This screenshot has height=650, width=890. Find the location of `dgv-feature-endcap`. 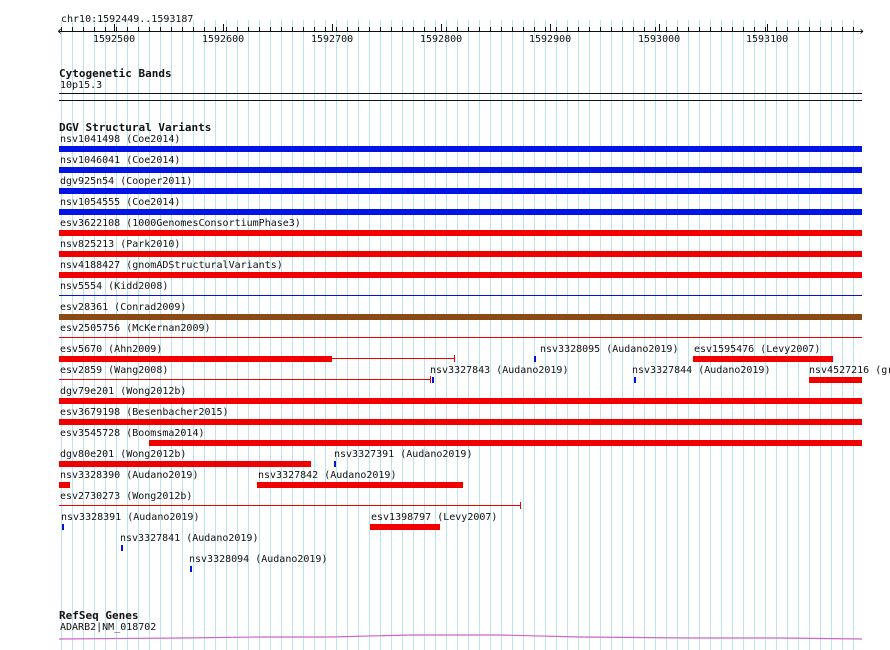

dgv-feature-endcap is located at coordinates (520, 505).